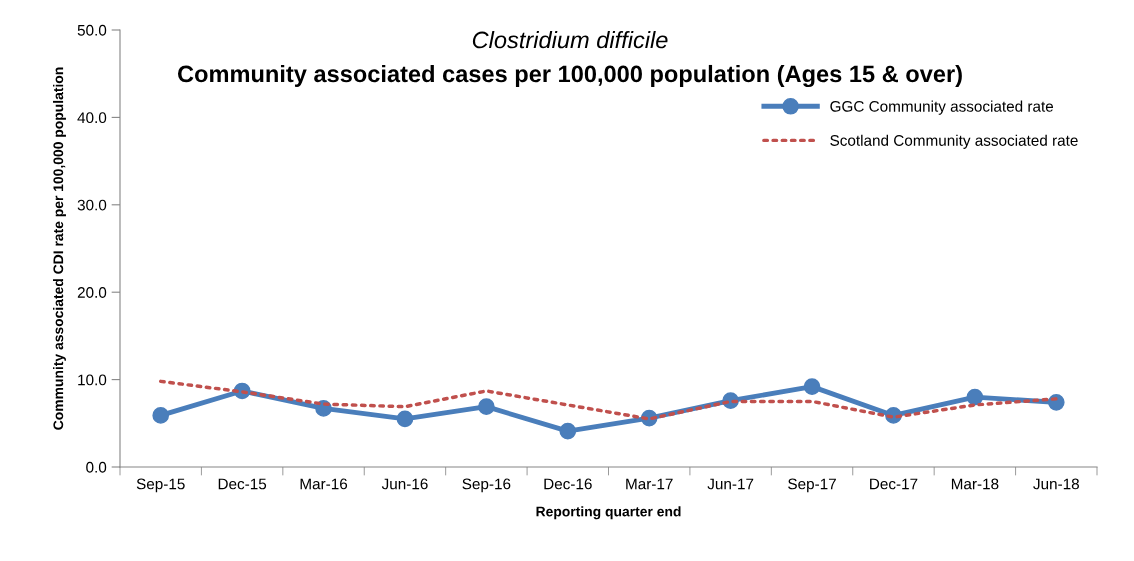  Describe the element at coordinates (812, 485) in the screenshot. I see `x-tick-label: Sep-17` at that location.